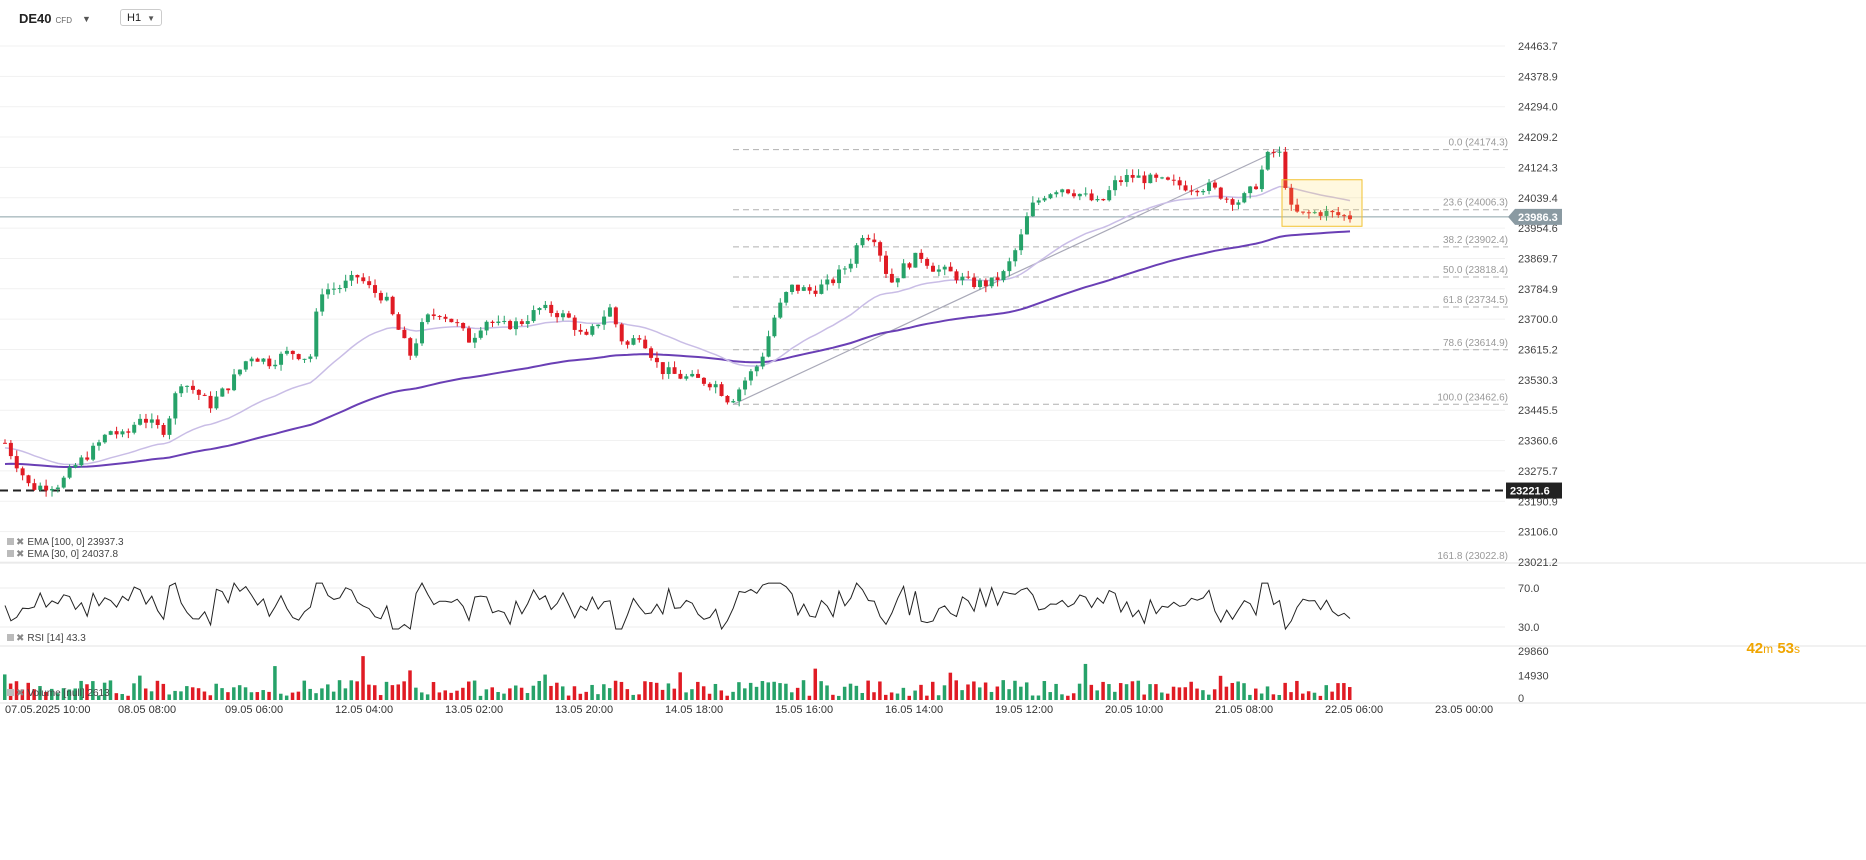  I want to click on rsi-axis-label: 70.0, so click(1528, 589).